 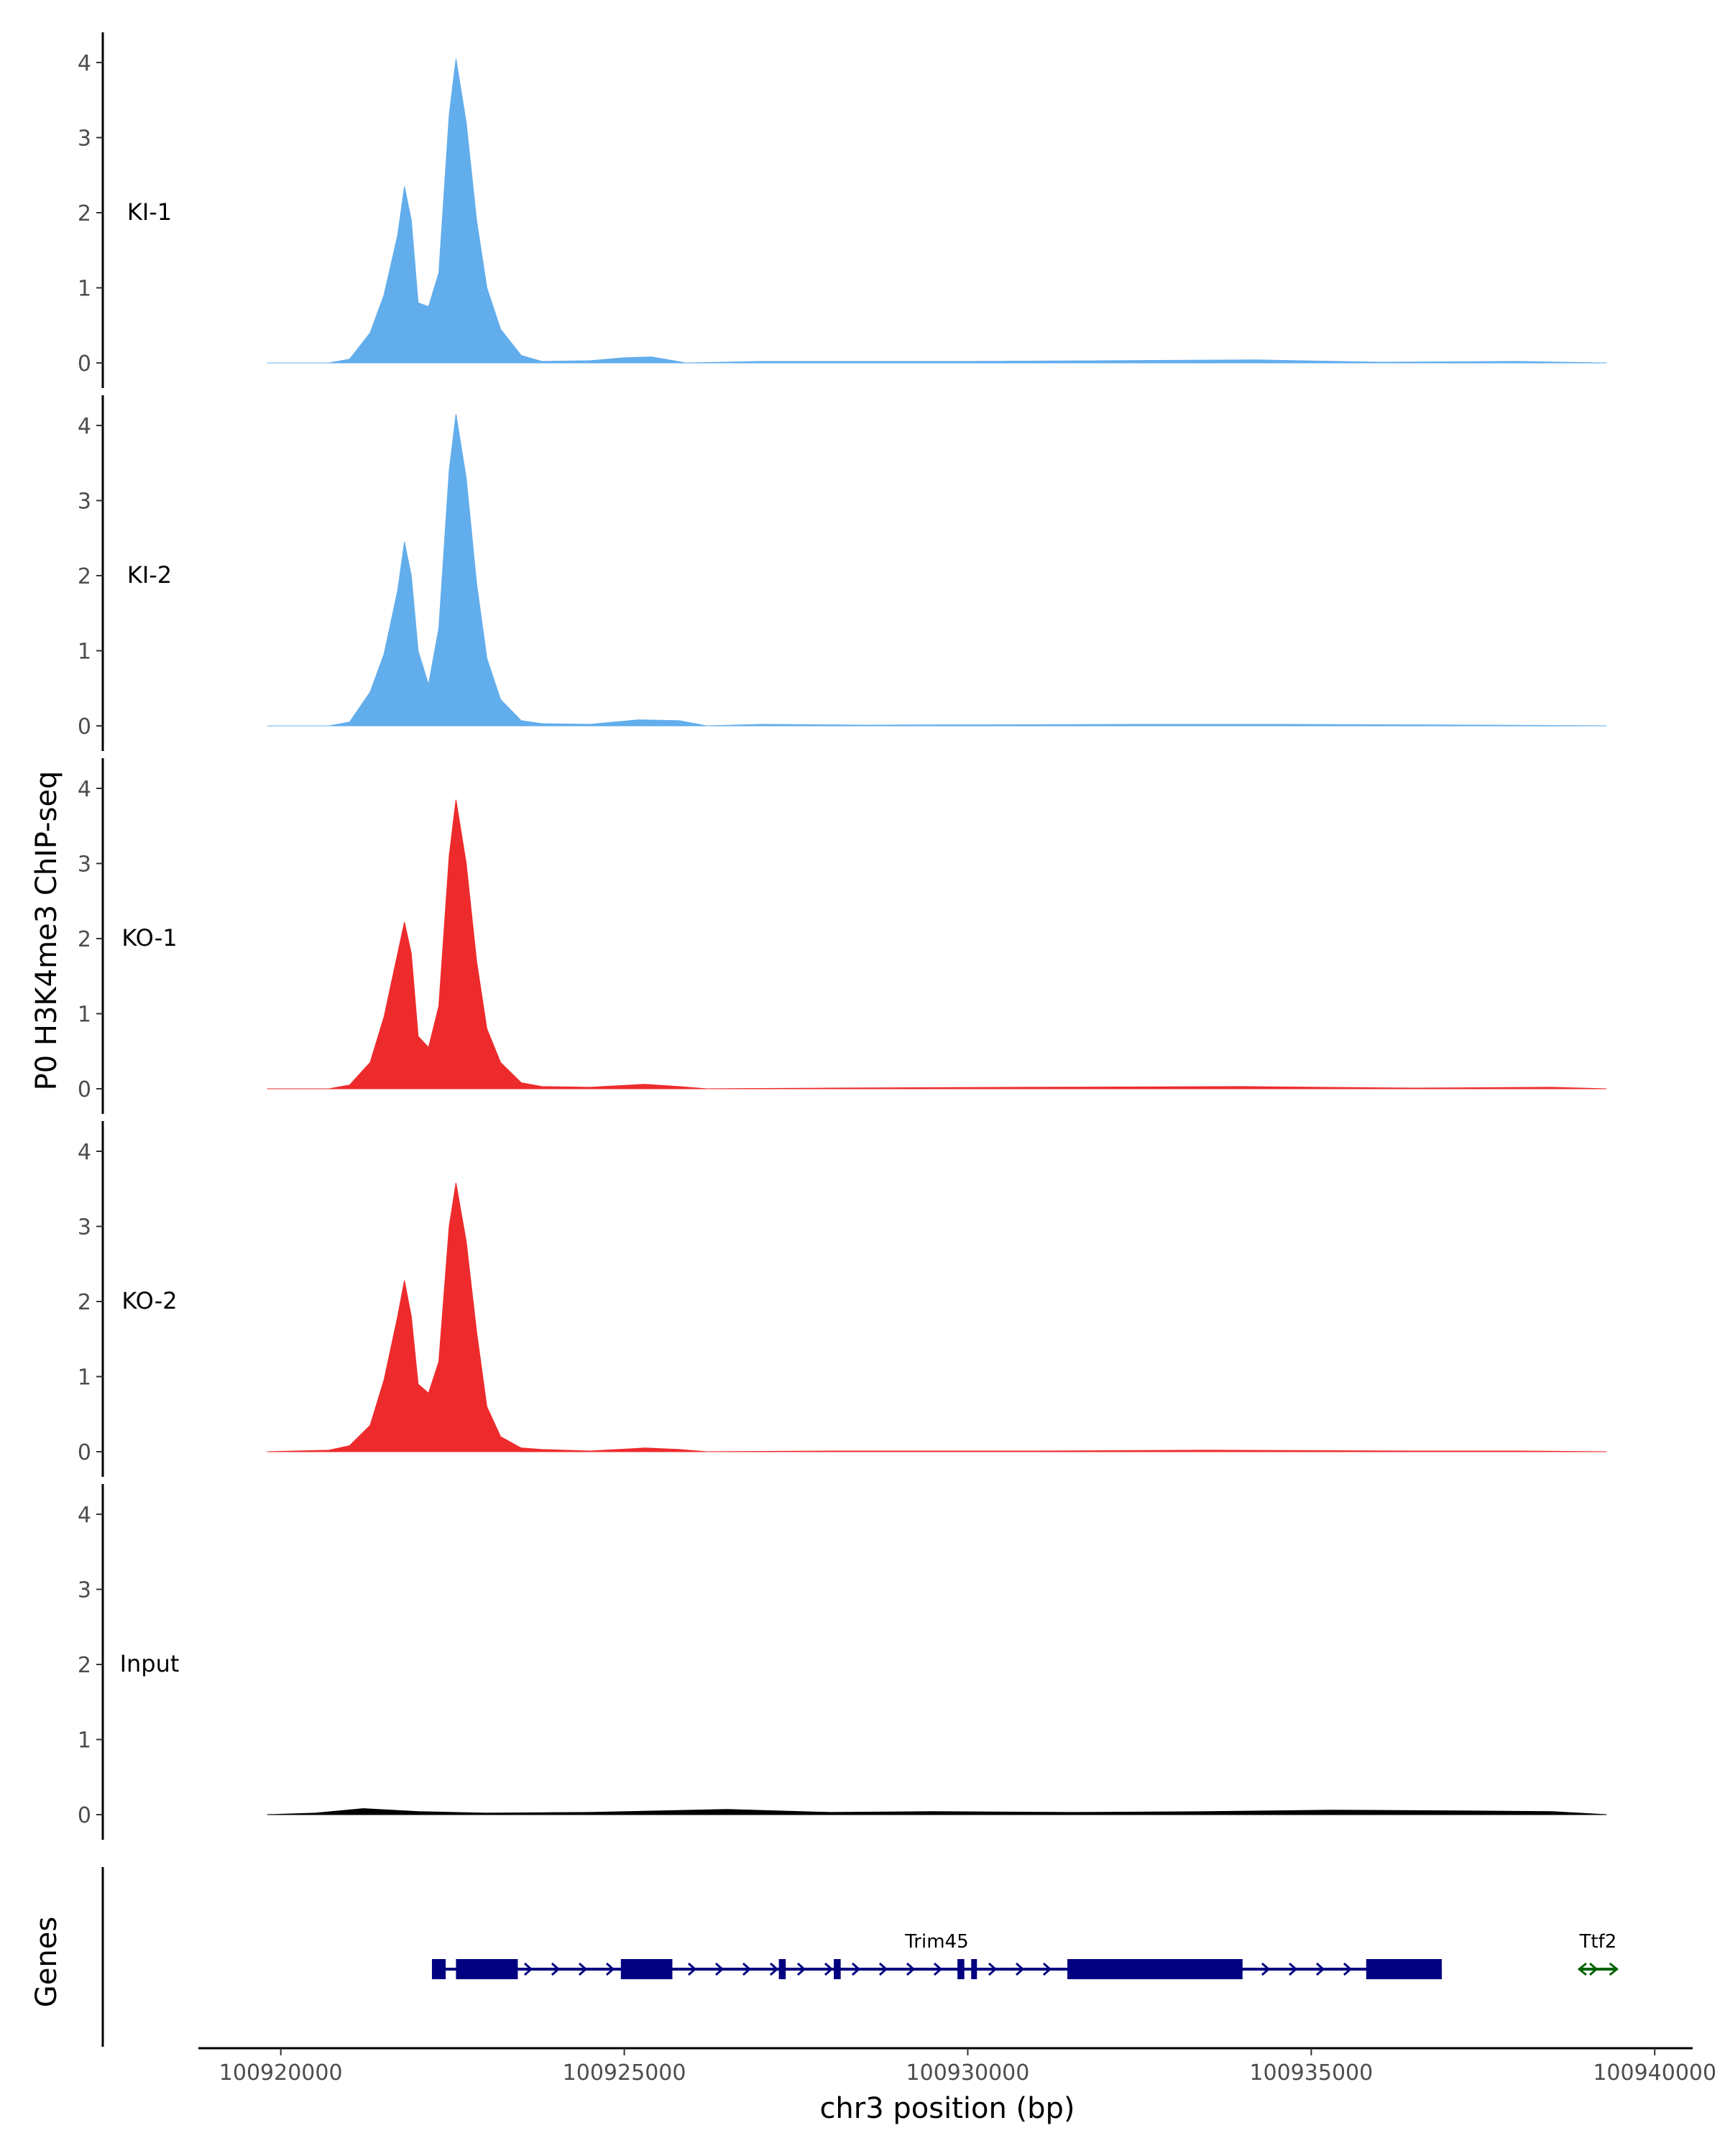 I want to click on x-tick-label: 100920000, so click(x=281, y=2073).